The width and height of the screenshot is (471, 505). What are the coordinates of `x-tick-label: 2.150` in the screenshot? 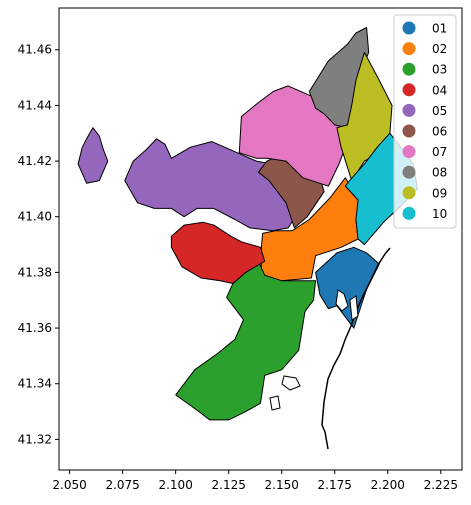 It's located at (282, 485).